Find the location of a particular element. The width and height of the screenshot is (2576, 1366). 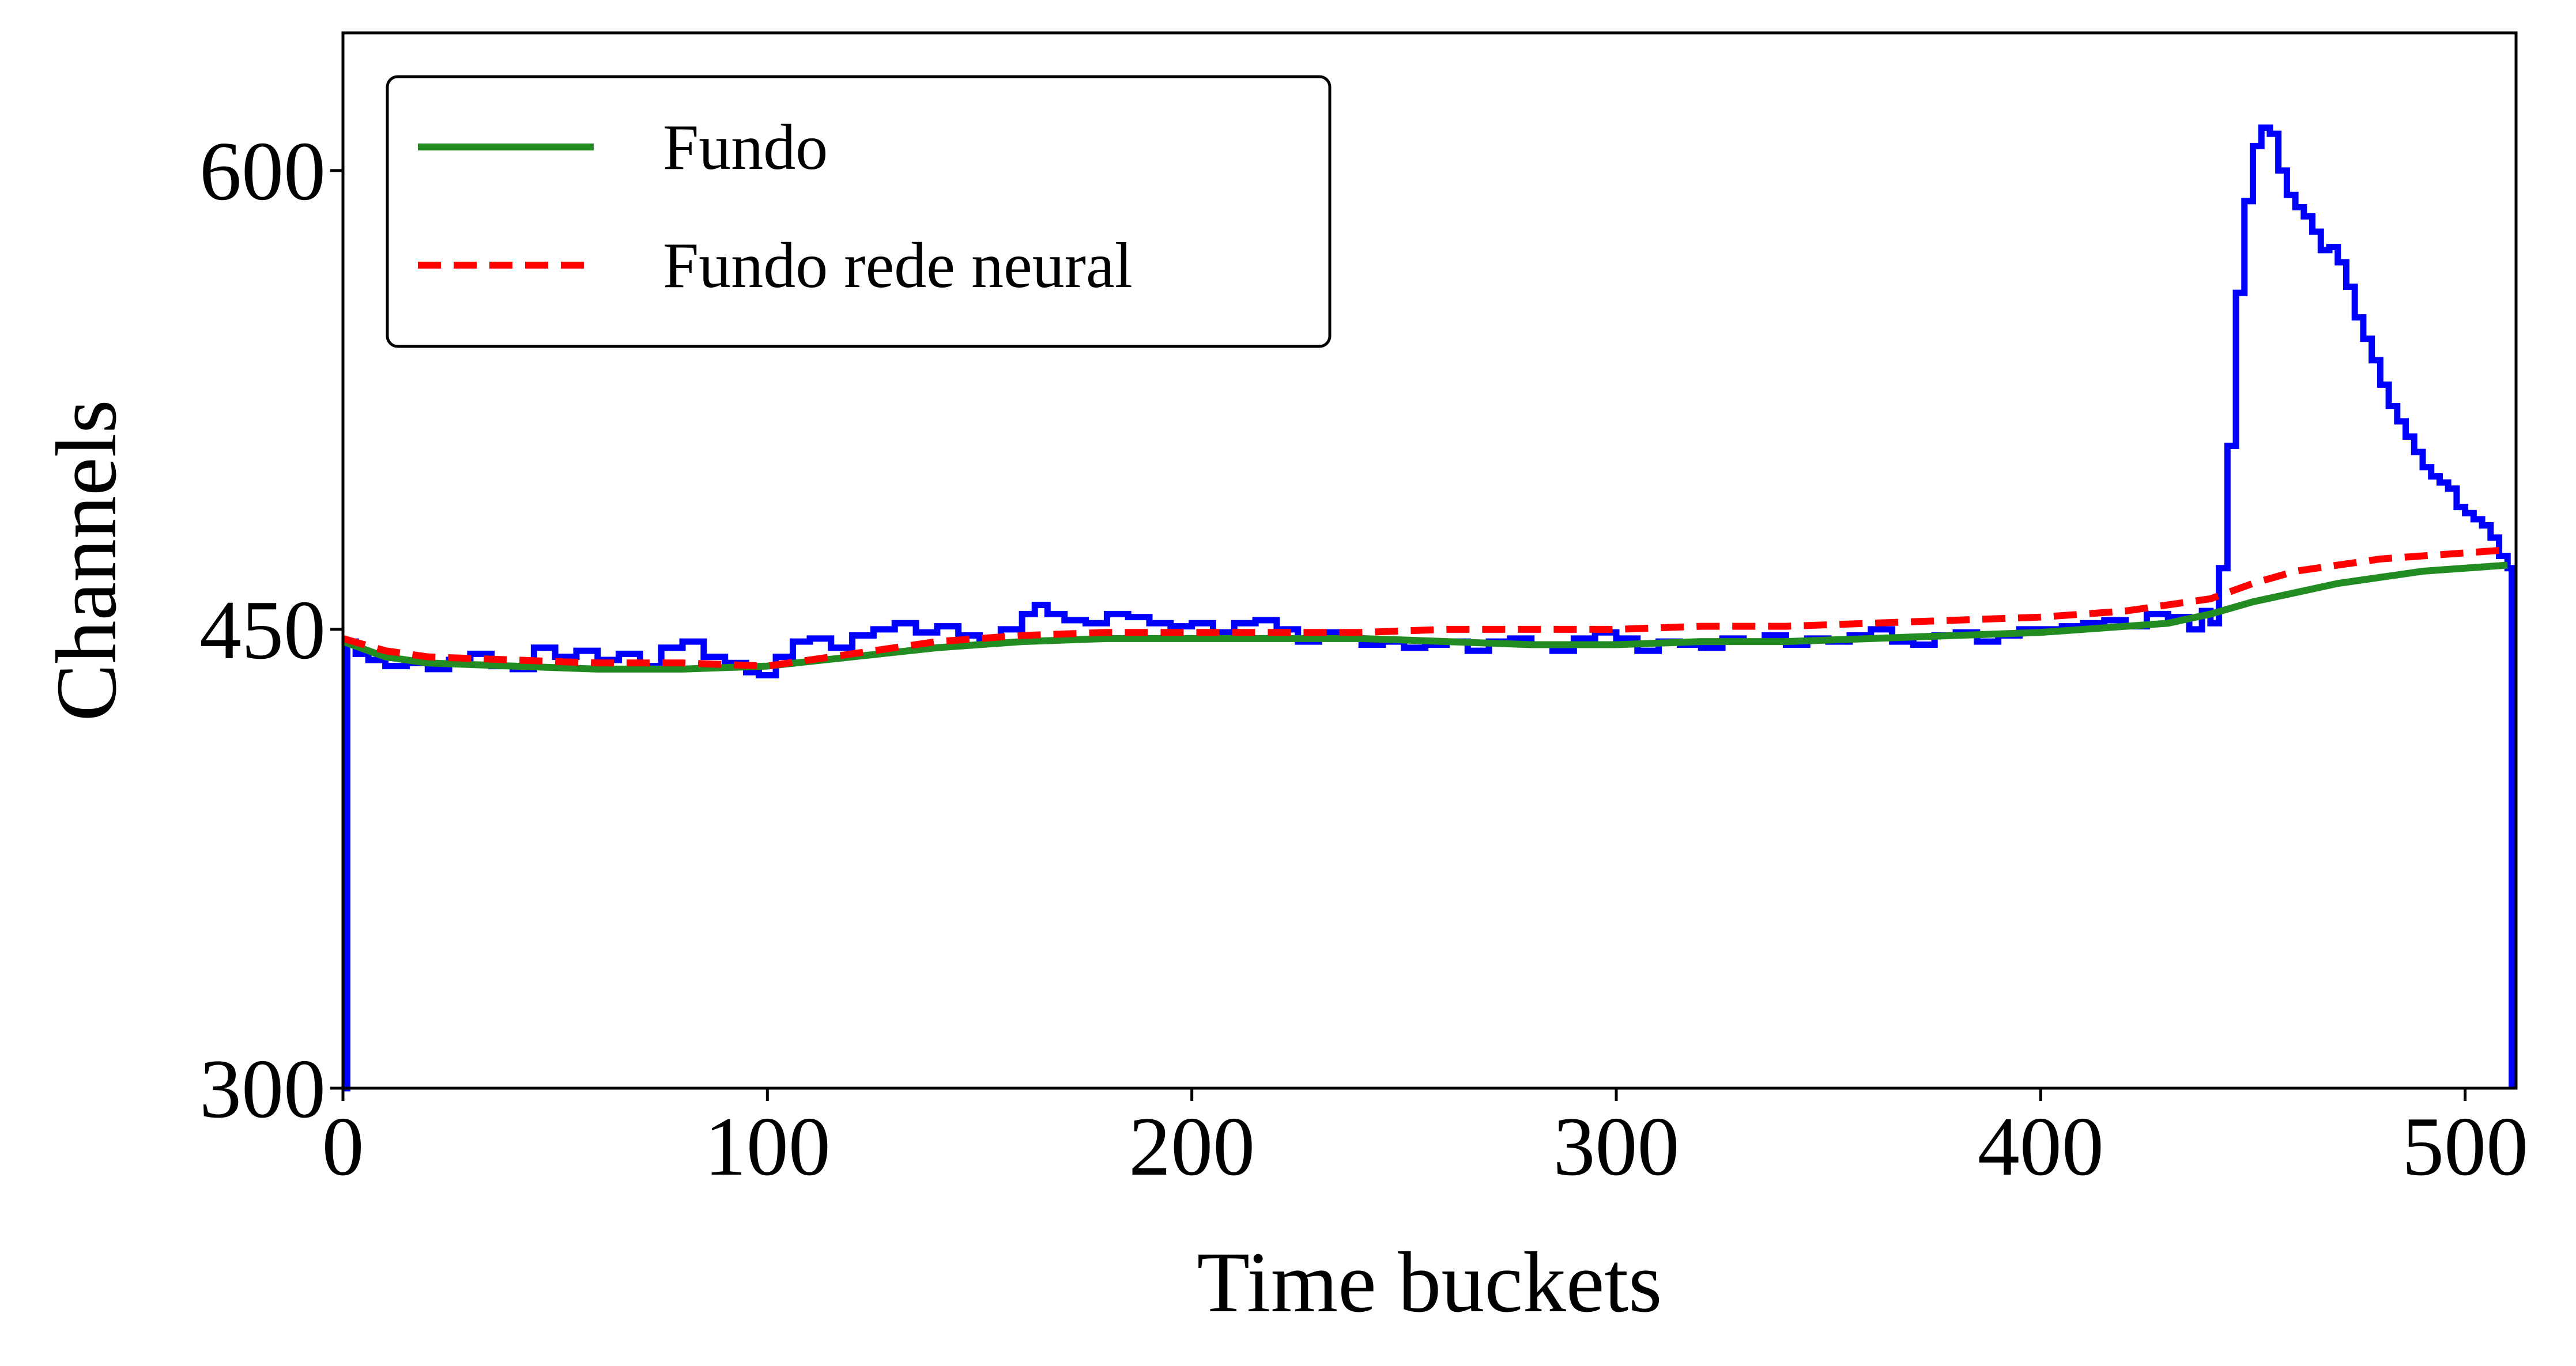

series-line-fundo is located at coordinates (1424, 617).